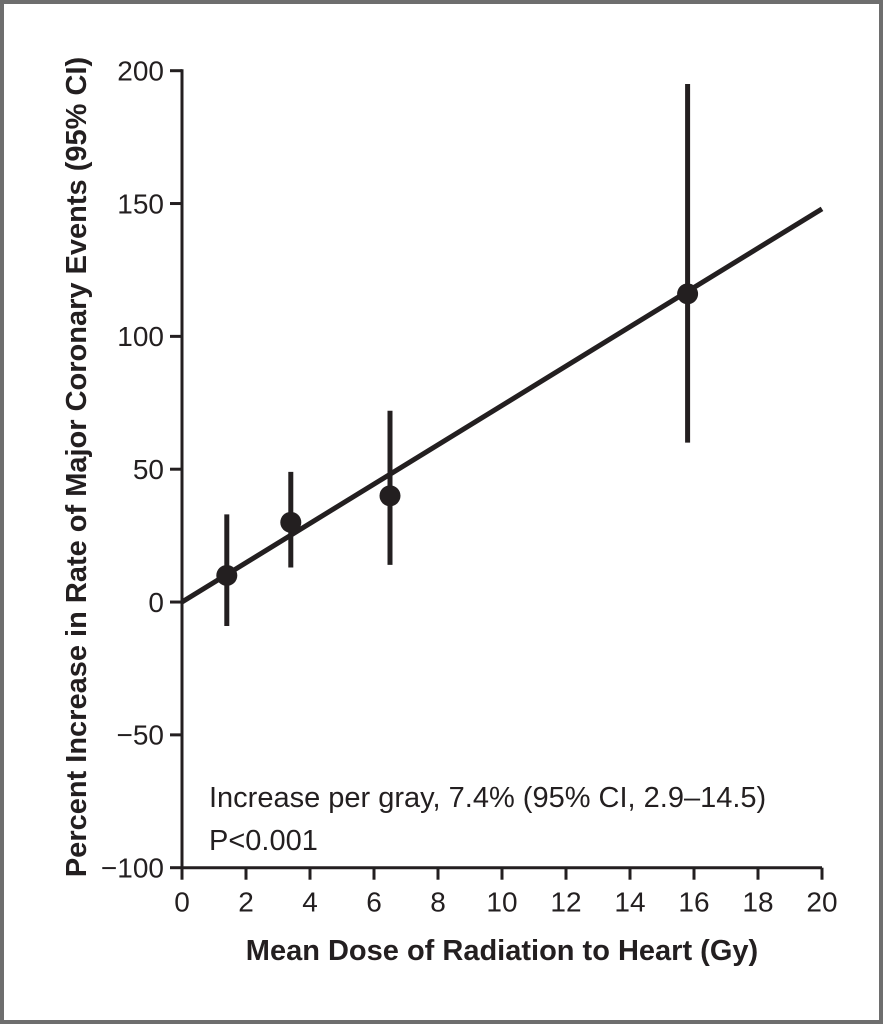 Image resolution: width=883 pixels, height=1024 pixels. Describe the element at coordinates (693, 902) in the screenshot. I see `x-tick-label: 16` at that location.